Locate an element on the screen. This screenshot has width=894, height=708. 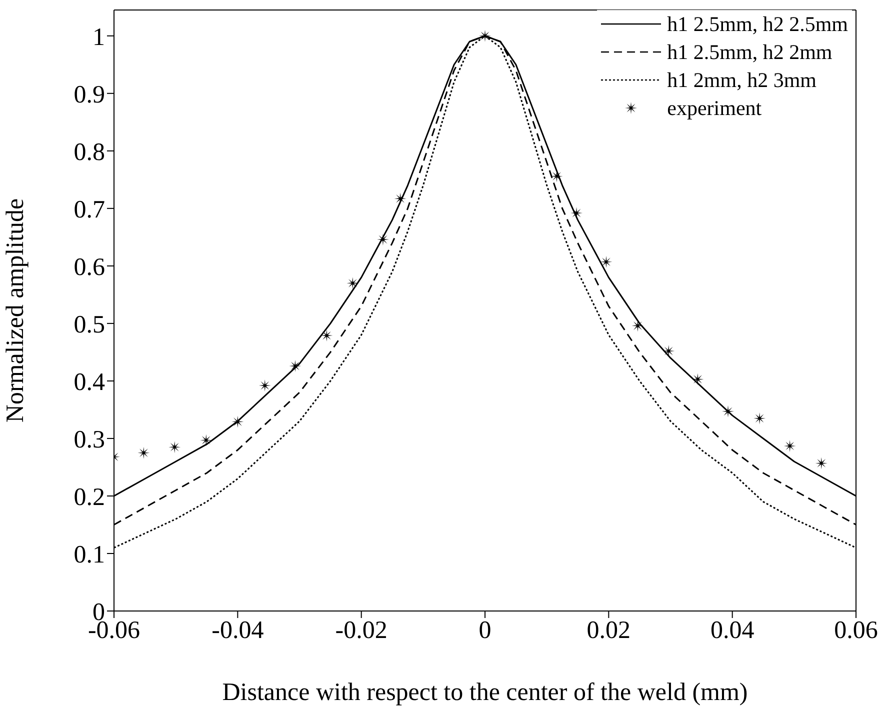
y-axis-title: Normalized amplitude is located at coordinates (15, 310).